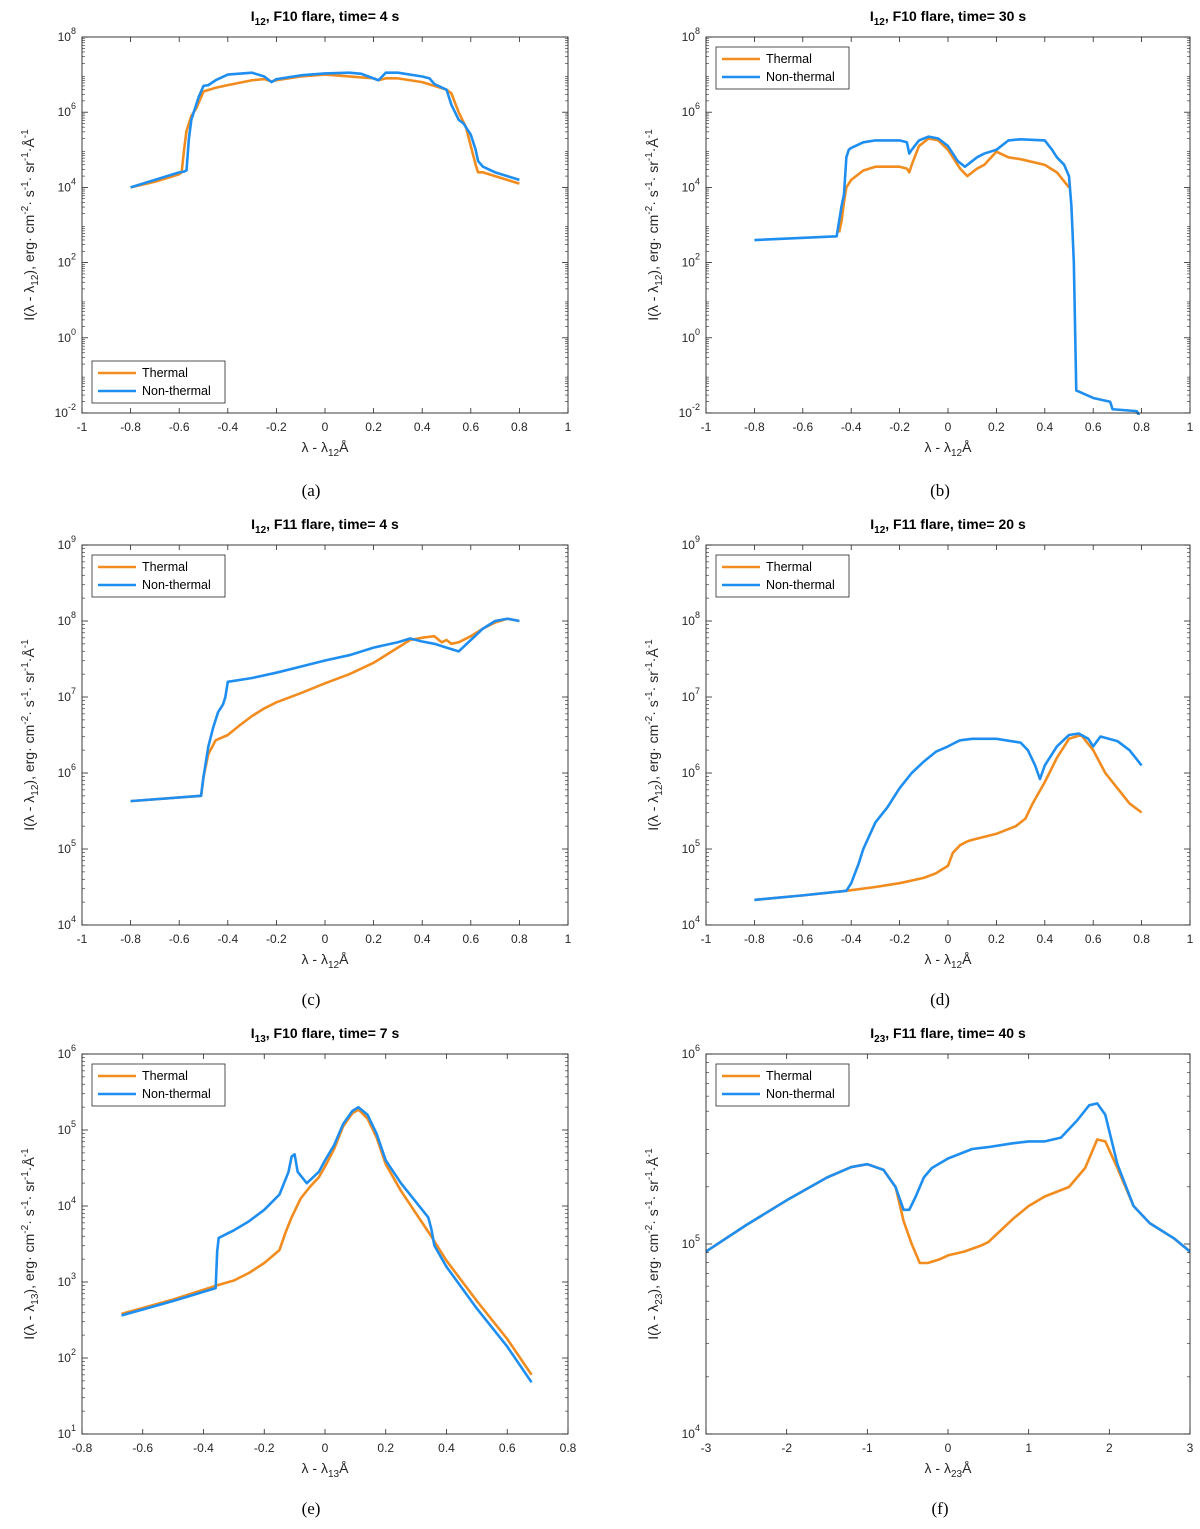 The image size is (1200, 1529). I want to click on chart-title: I23, F11 flare, time= 40 s, so click(948, 1035).